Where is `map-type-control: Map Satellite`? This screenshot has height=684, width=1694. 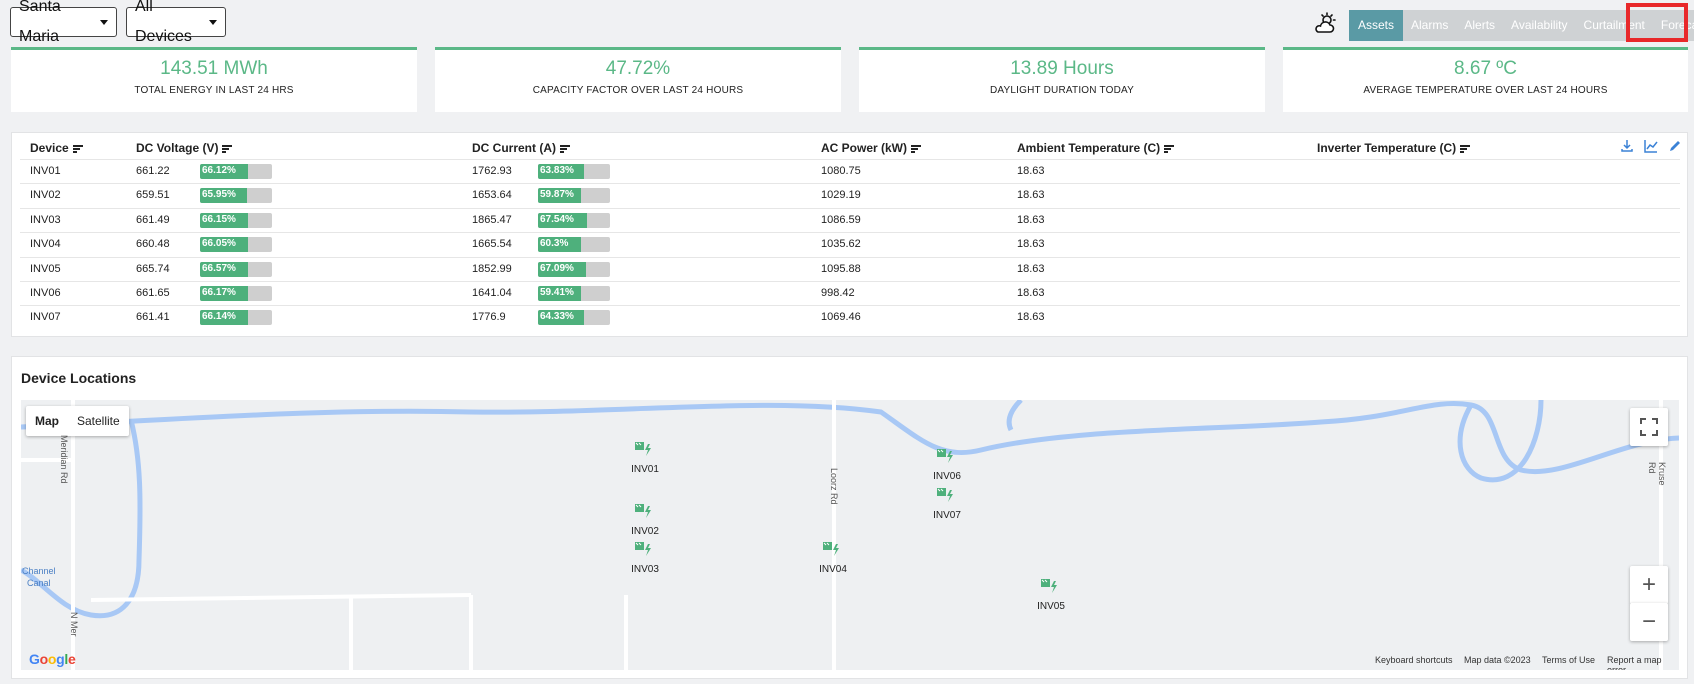
map-type-control: Map Satellite is located at coordinates (77, 421).